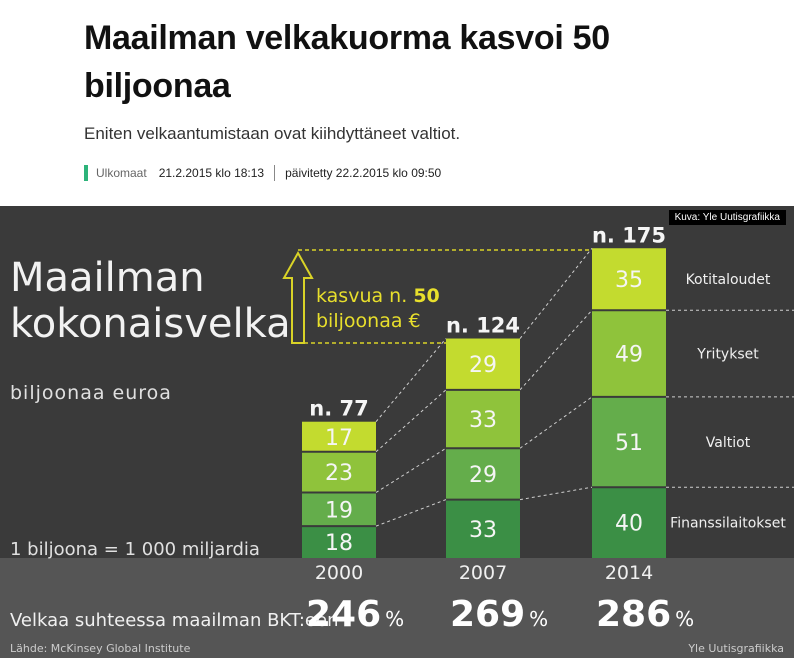 Image resolution: width=794 pixels, height=658 pixels. What do you see at coordinates (735, 648) in the screenshot?
I see `producer-note: Yle Uutisgrafiikka` at bounding box center [735, 648].